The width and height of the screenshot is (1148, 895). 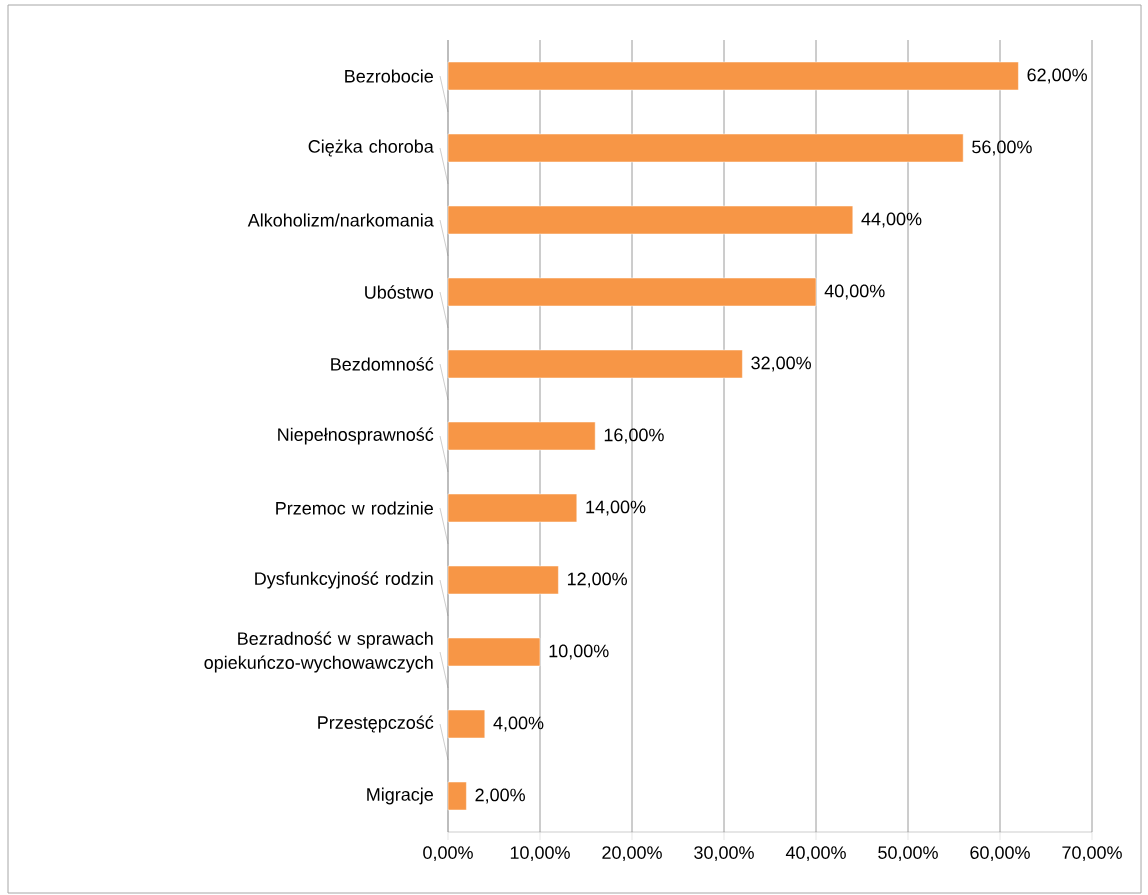 I want to click on x-tick-label: 10,00%, so click(x=540, y=854).